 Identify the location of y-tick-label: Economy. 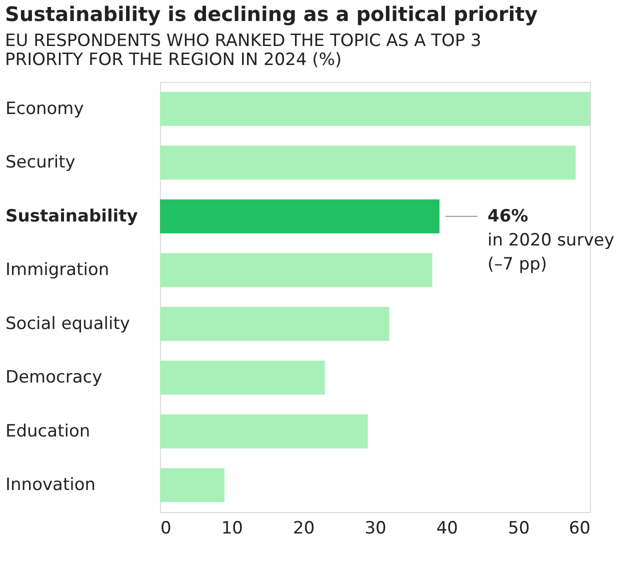
(45, 108).